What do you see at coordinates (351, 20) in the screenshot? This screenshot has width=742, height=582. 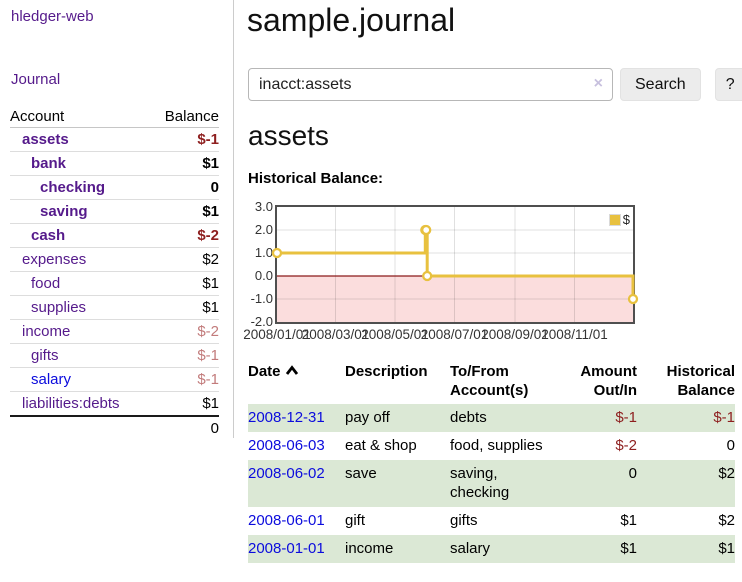 I see `page-title: sample.journal` at bounding box center [351, 20].